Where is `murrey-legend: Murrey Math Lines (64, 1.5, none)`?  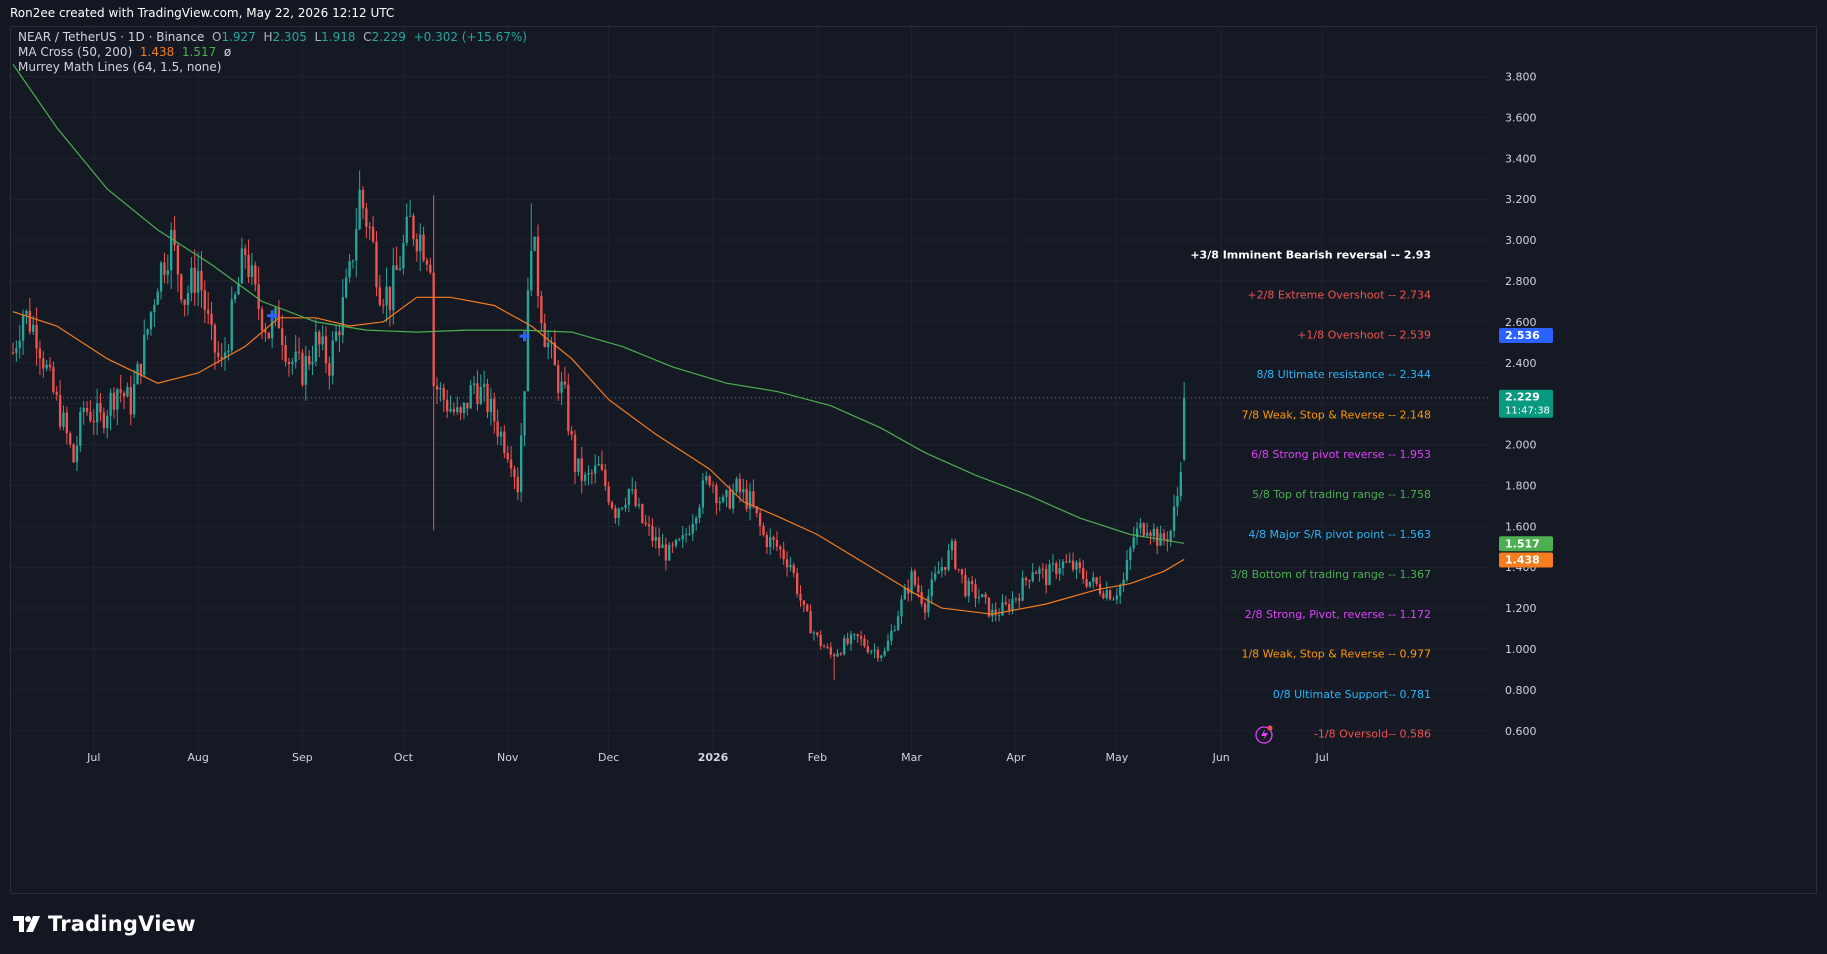
murrey-legend: Murrey Math Lines (64, 1.5, none) is located at coordinates (119, 67).